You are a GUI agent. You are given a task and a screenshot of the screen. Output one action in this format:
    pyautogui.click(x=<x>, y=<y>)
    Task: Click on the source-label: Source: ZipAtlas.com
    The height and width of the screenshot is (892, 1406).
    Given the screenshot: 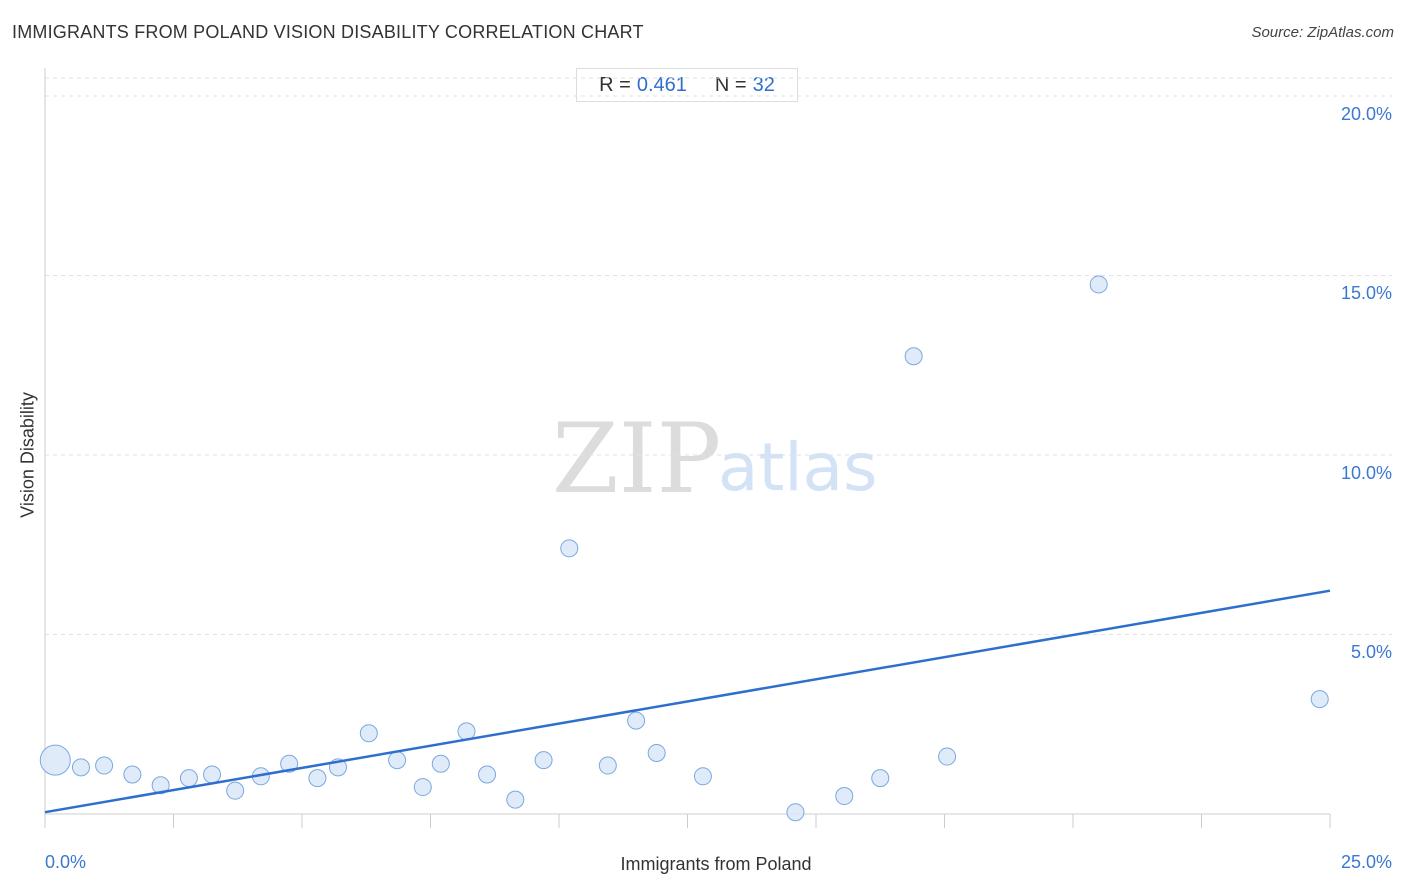 What is the action you would take?
    pyautogui.click(x=1322, y=32)
    